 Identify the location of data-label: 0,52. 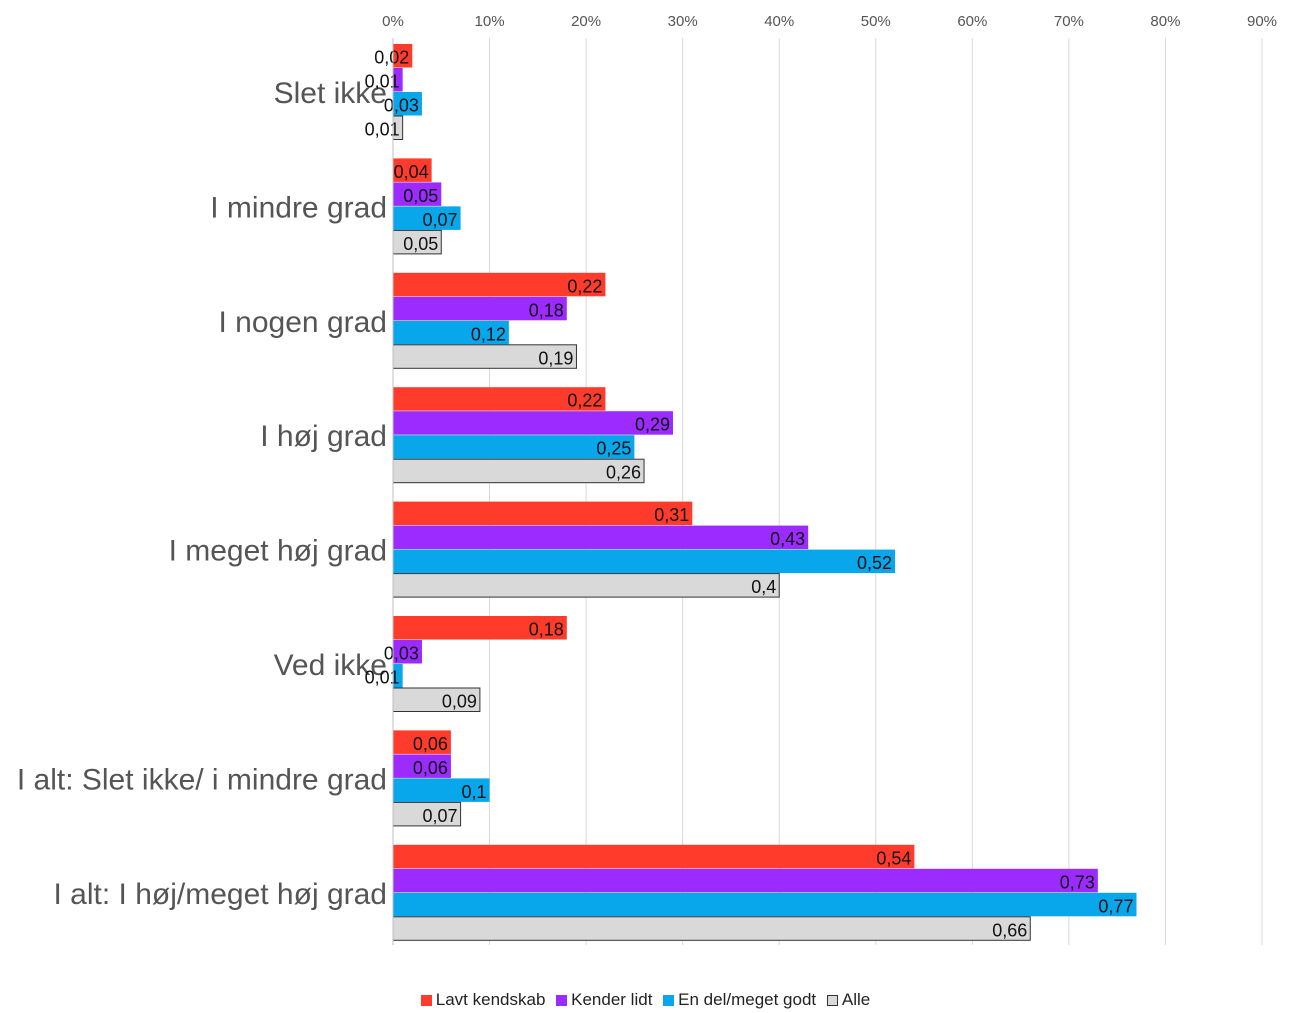
(874, 563).